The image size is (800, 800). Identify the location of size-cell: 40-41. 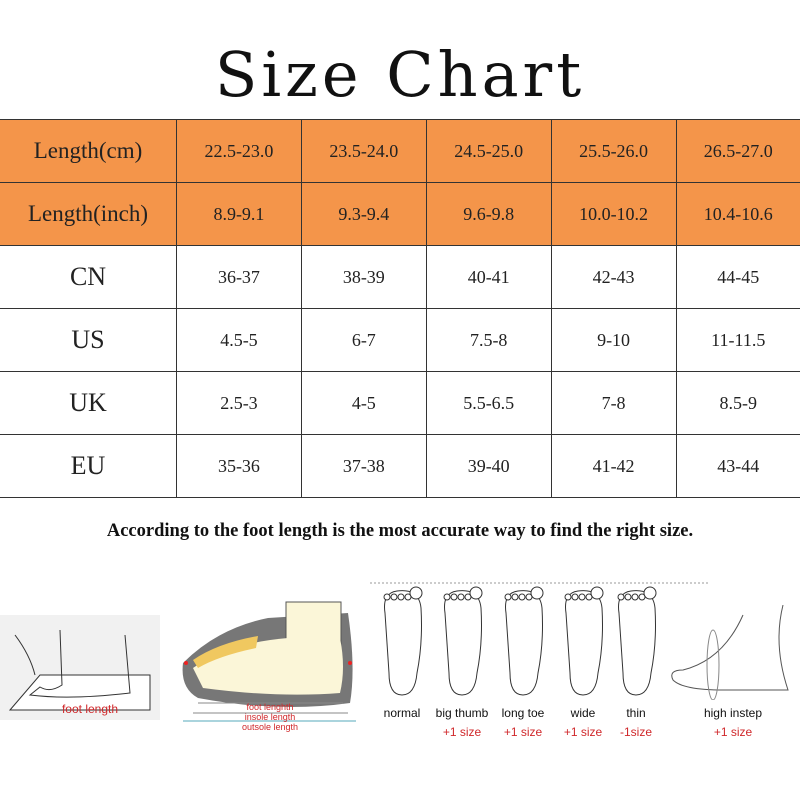
(488, 277).